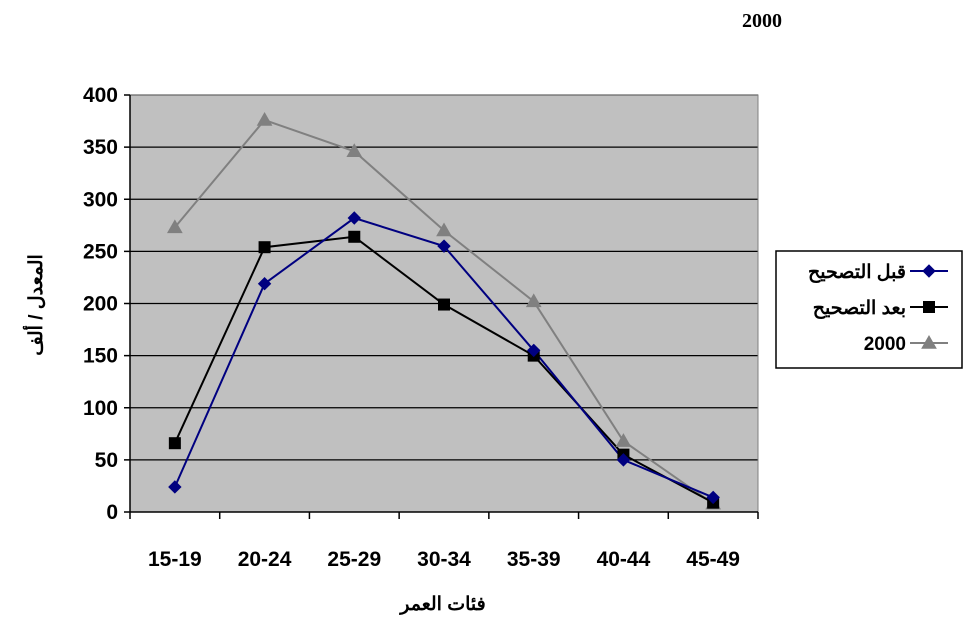 The image size is (972, 623). What do you see at coordinates (929, 307) in the screenshot?
I see `legend-marker-square` at bounding box center [929, 307].